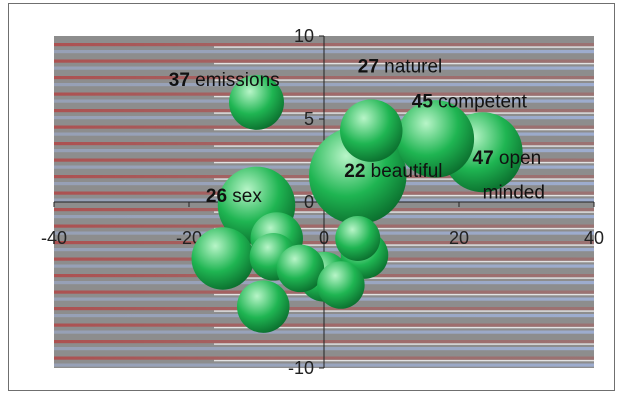 This screenshot has width=623, height=396. What do you see at coordinates (309, 202) in the screenshot?
I see `y-tick-label: 0` at bounding box center [309, 202].